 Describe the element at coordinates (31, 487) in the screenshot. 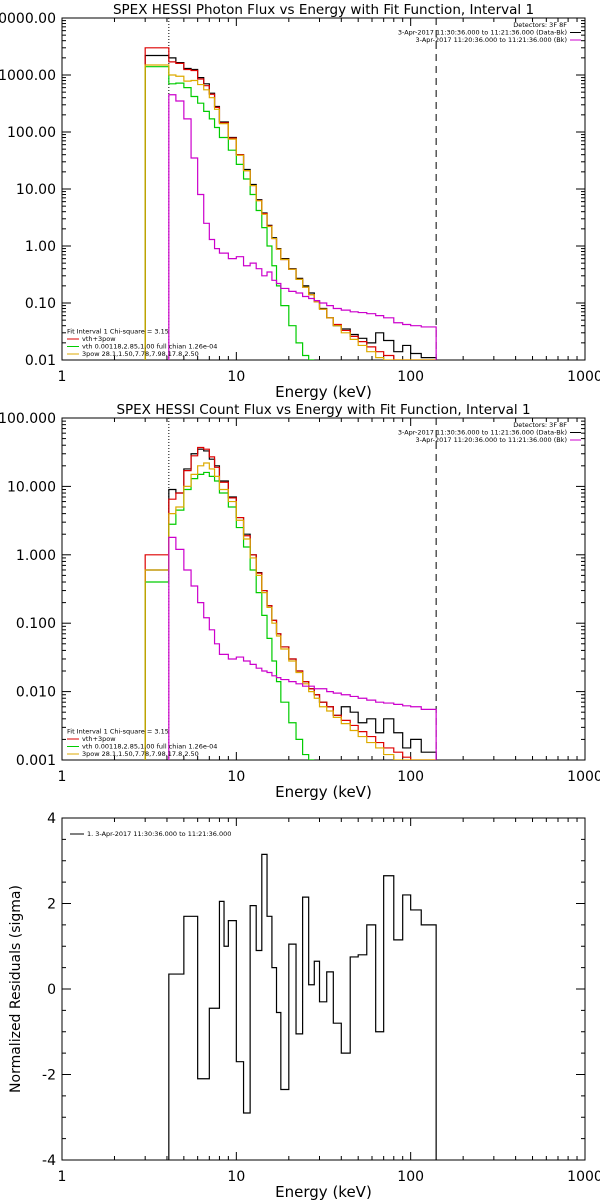

I see `y-tick-label: 10.000` at that location.